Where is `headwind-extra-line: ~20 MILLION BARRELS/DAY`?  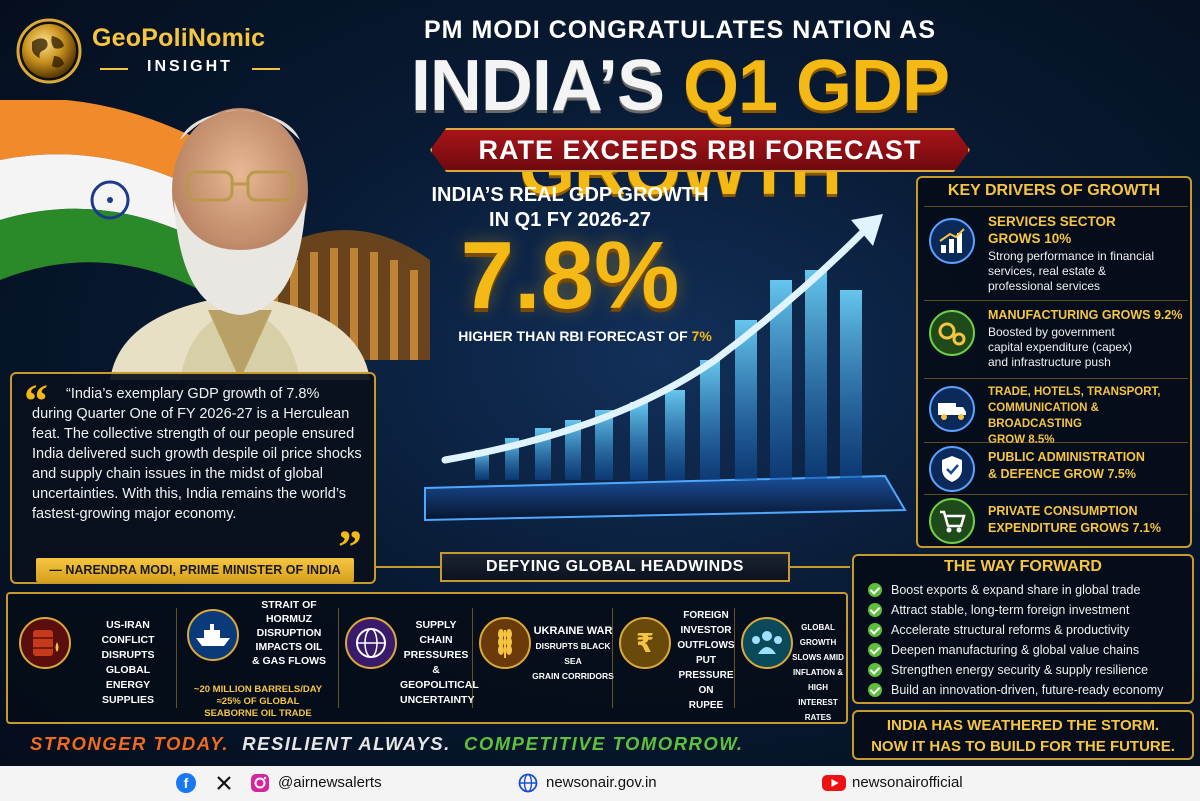
headwind-extra-line: ~20 MILLION BARRELS/DAY is located at coordinates (258, 689).